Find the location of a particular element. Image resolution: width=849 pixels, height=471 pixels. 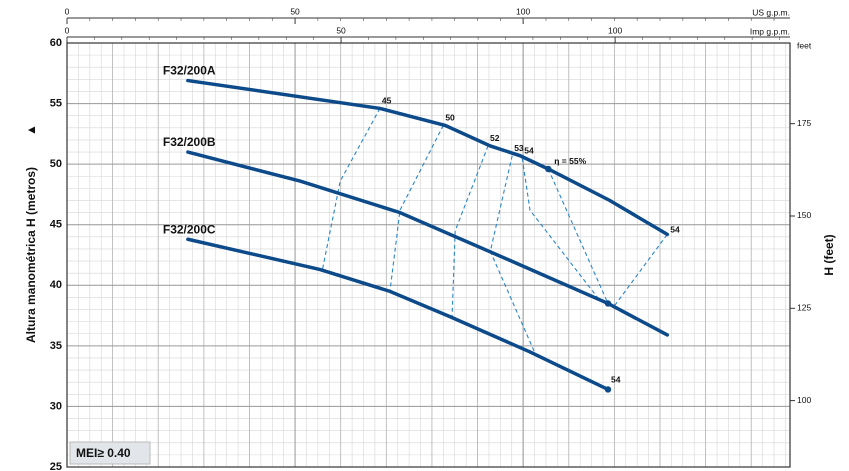

y-tick-label: 60 is located at coordinates (56, 43).